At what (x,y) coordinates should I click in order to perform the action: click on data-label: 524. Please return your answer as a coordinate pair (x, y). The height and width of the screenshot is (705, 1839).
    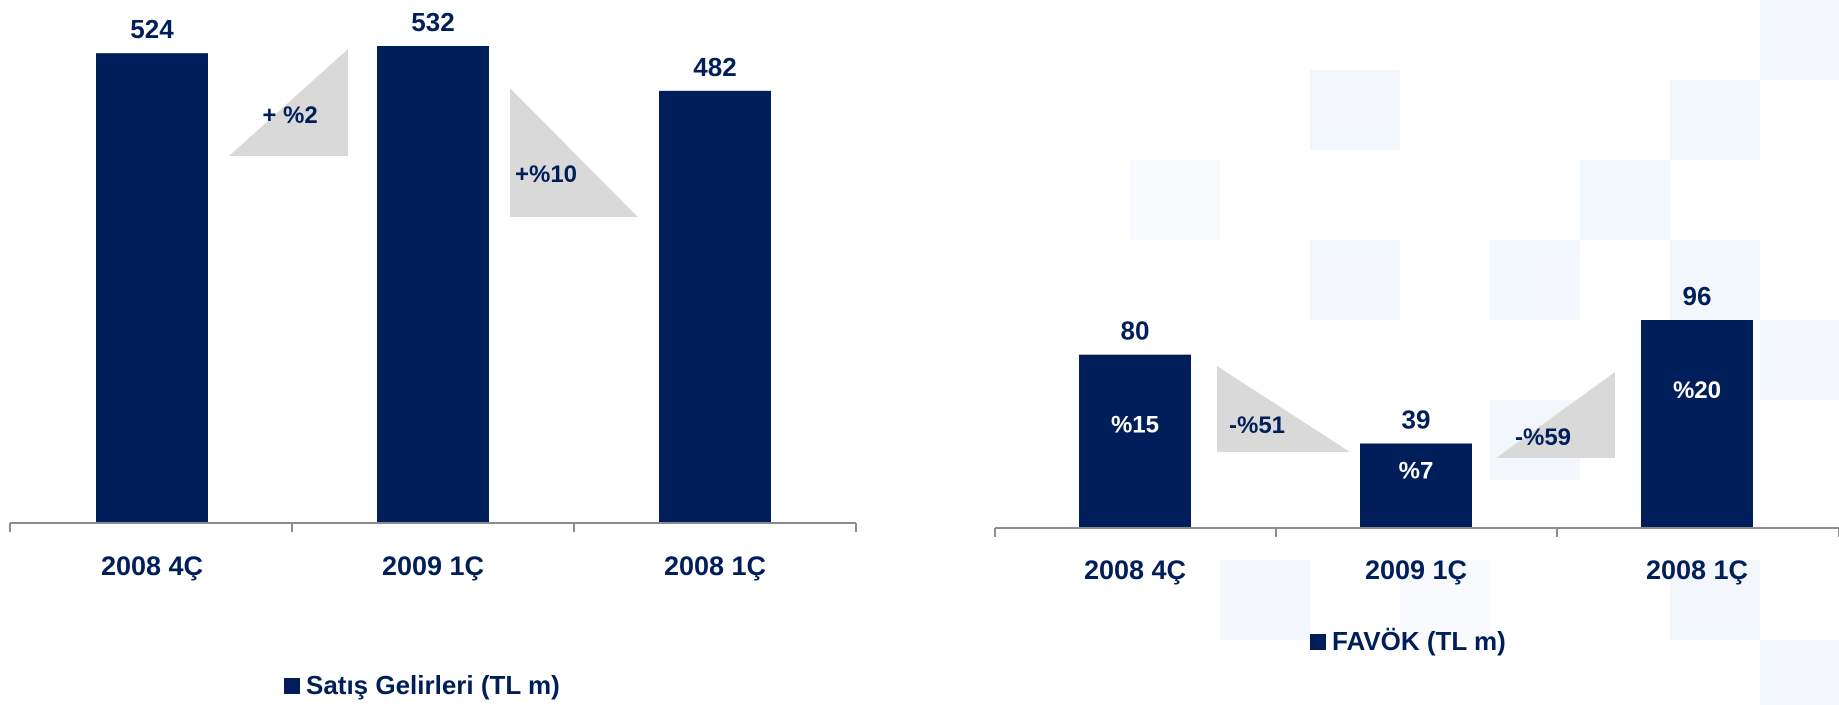
    Looking at the image, I should click on (152, 29).